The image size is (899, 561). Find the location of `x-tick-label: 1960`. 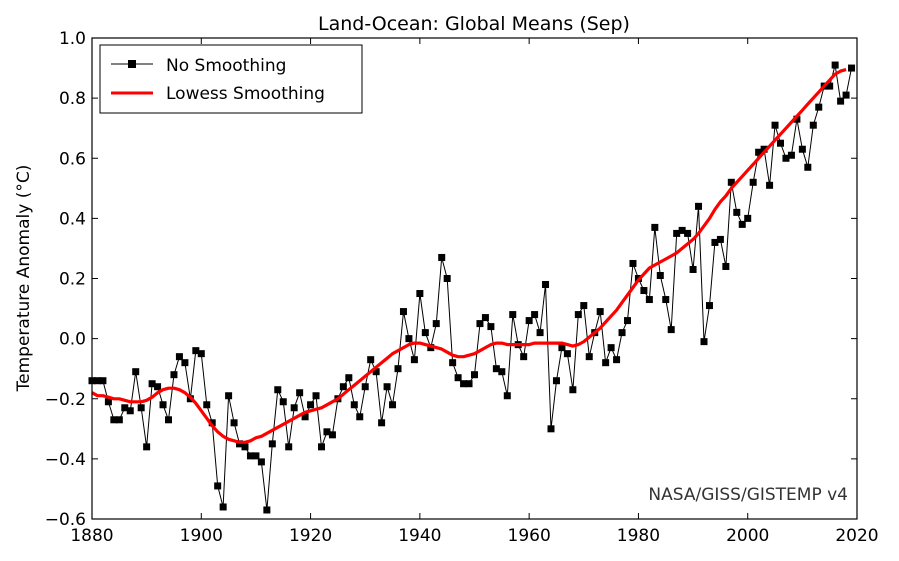

x-tick-label: 1960 is located at coordinates (529, 536).